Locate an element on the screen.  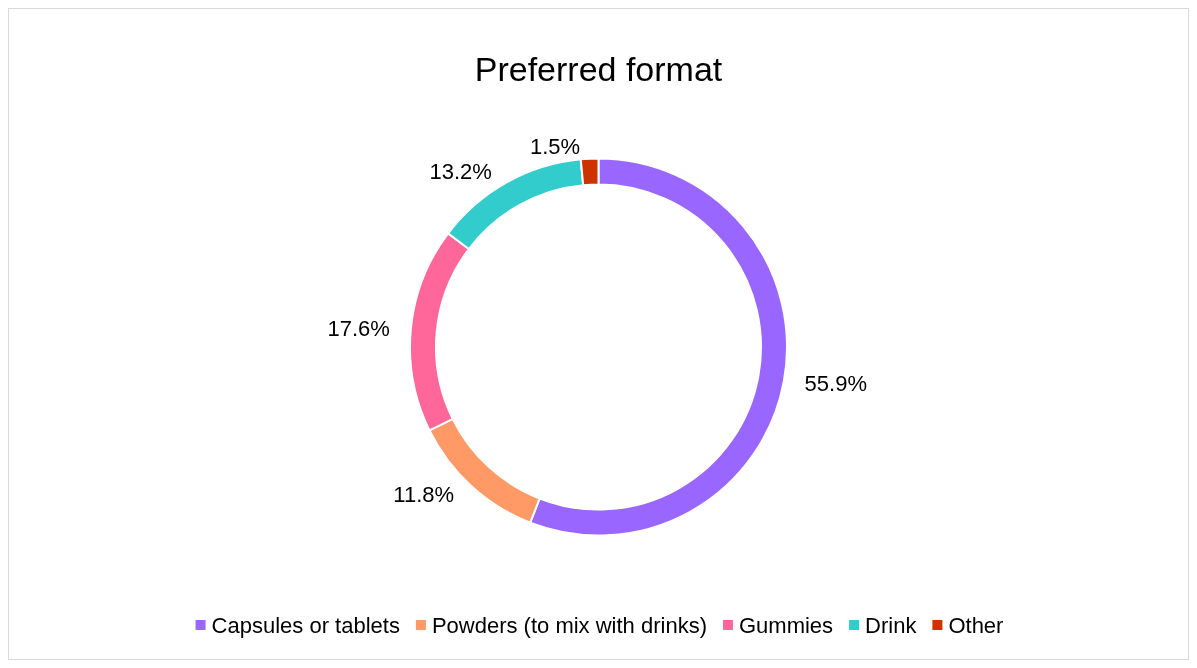
chart-title: Preferred format is located at coordinates (598, 69).